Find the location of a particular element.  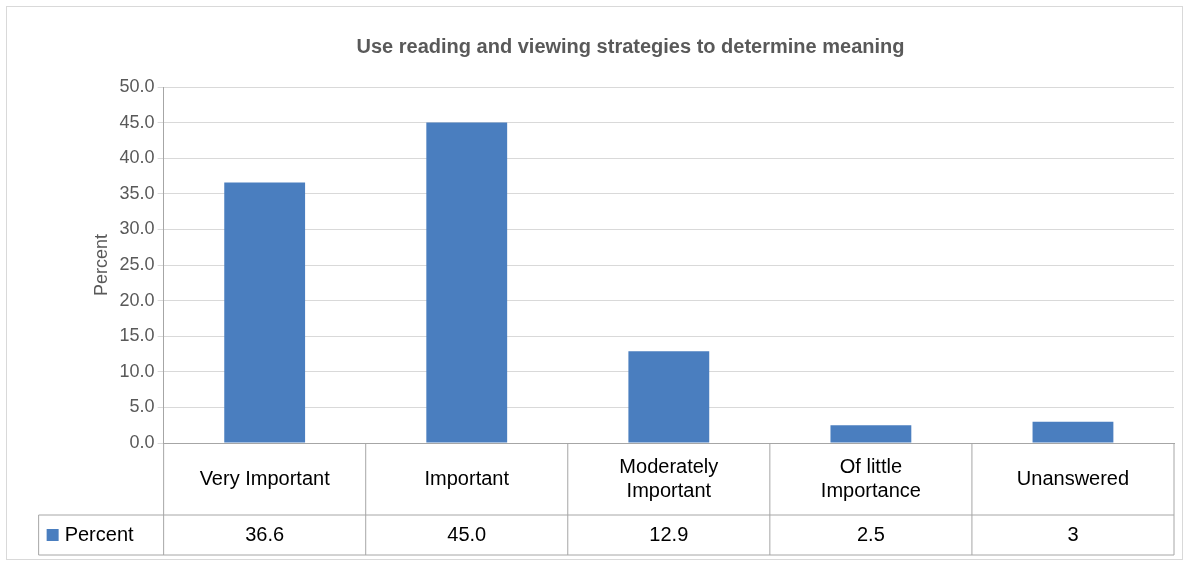

legend-label: Percent is located at coordinates (99, 533).